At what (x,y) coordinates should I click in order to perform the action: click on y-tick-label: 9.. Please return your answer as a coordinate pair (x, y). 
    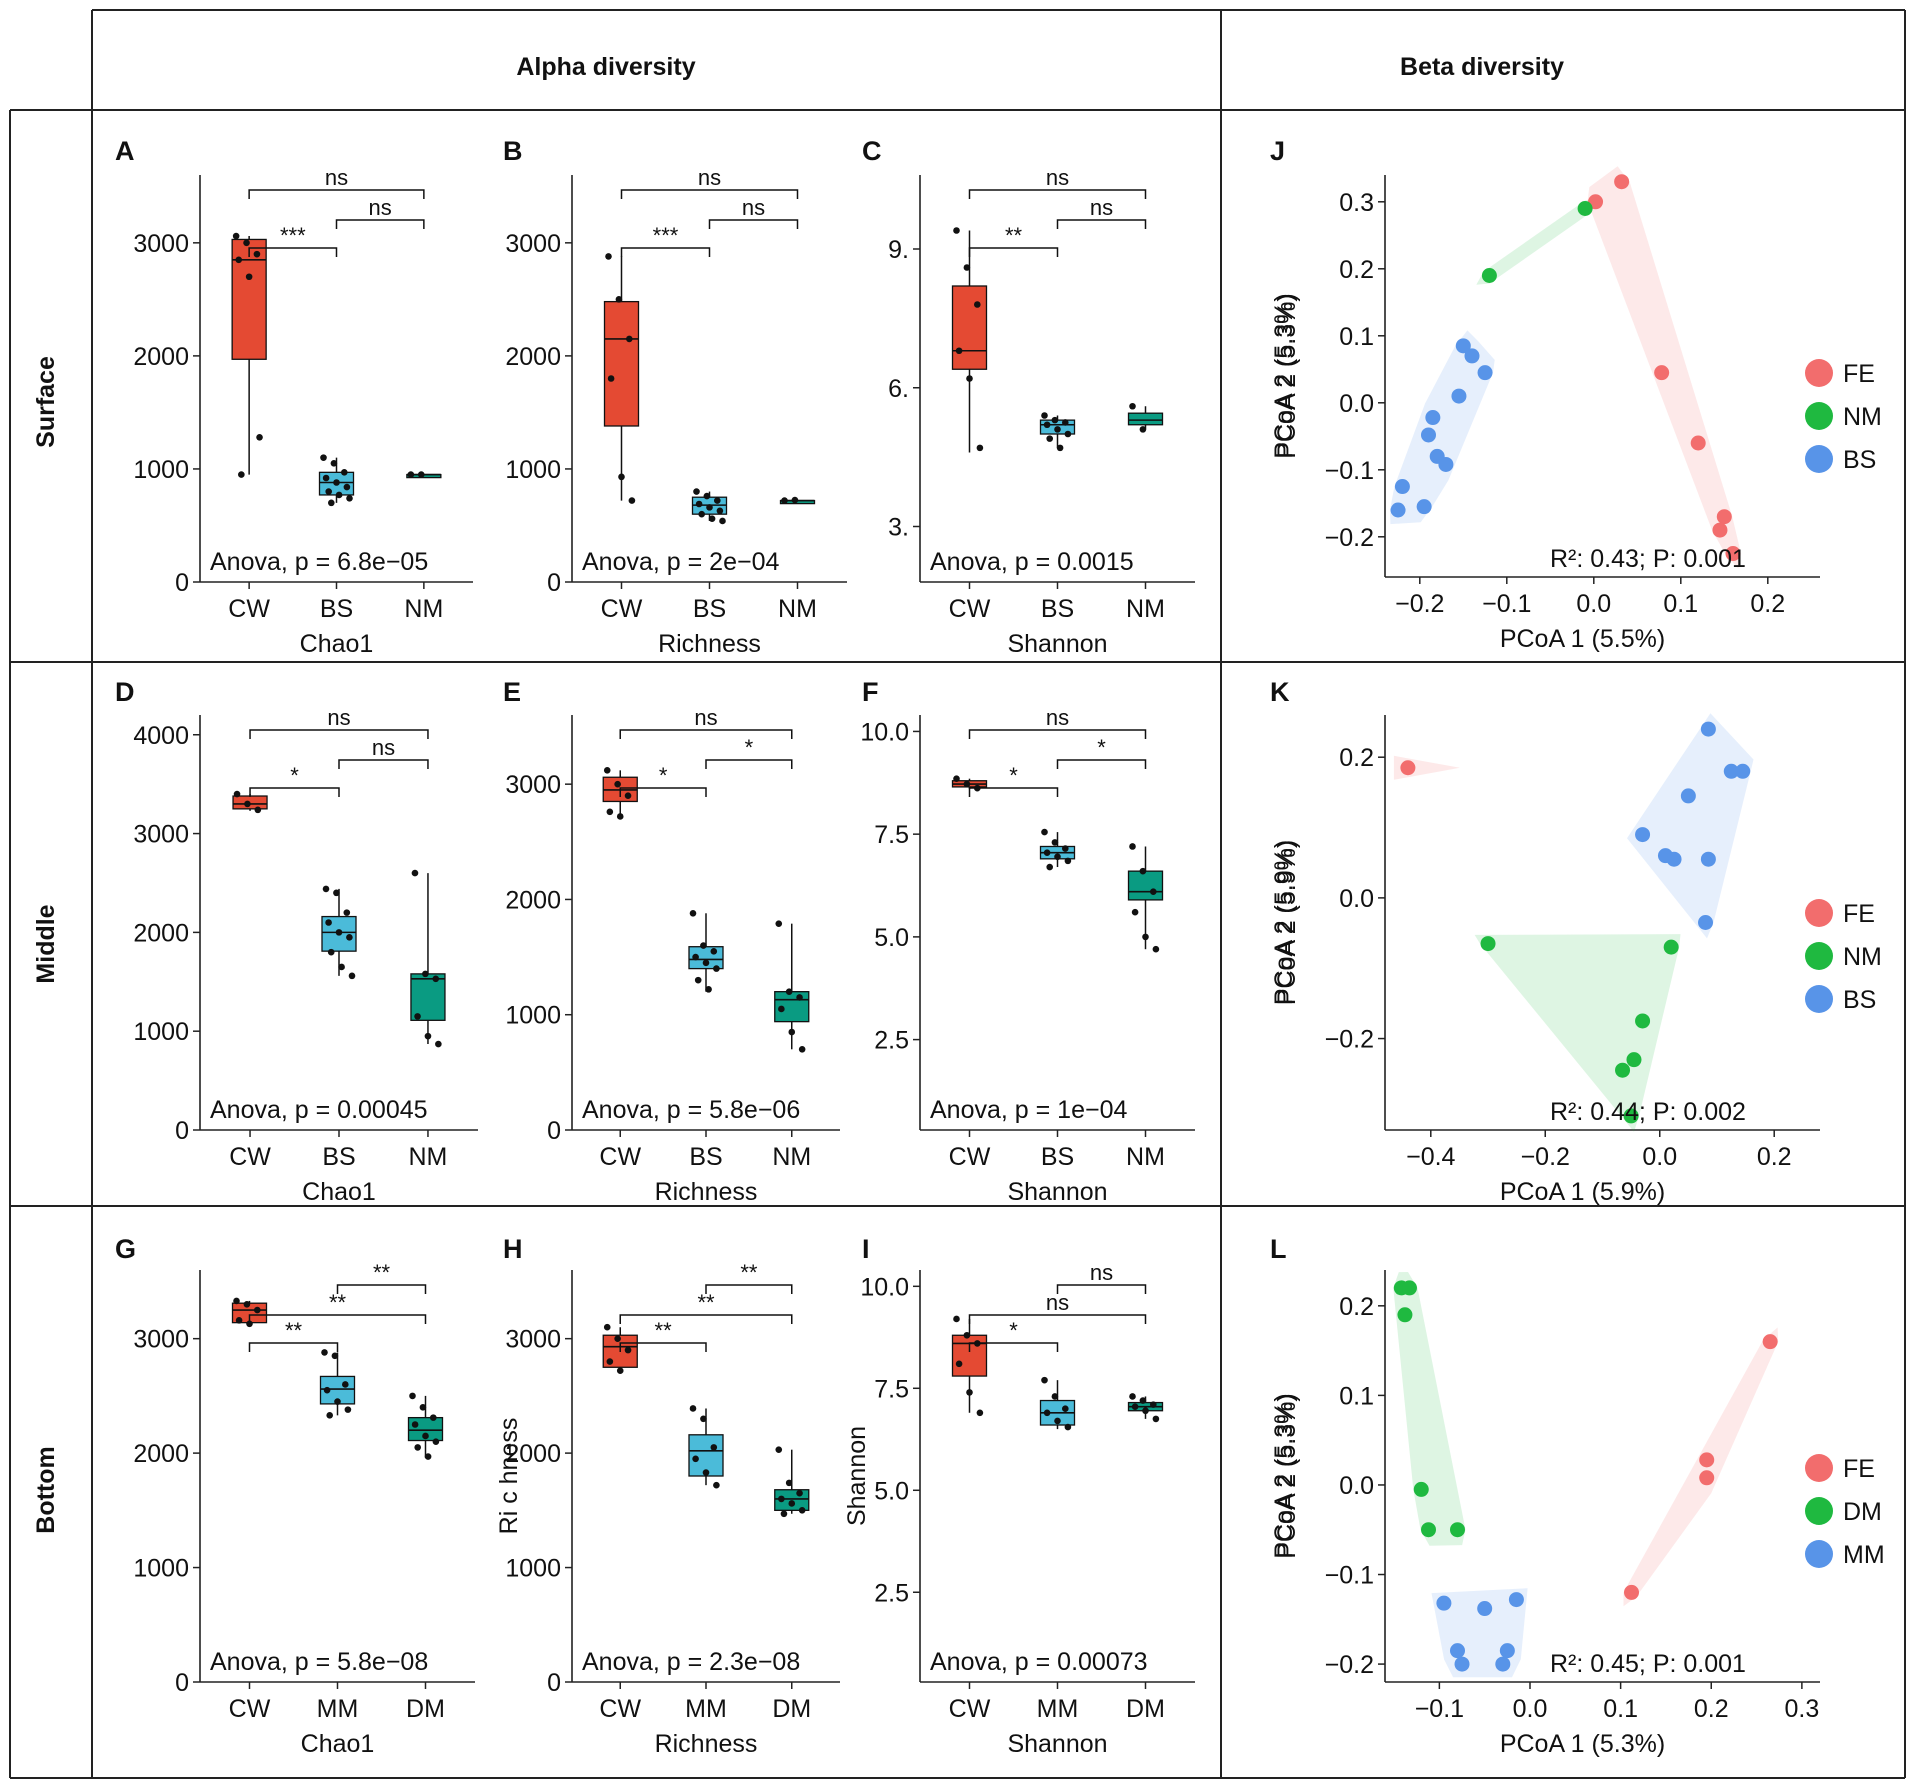
    Looking at the image, I should click on (898, 250).